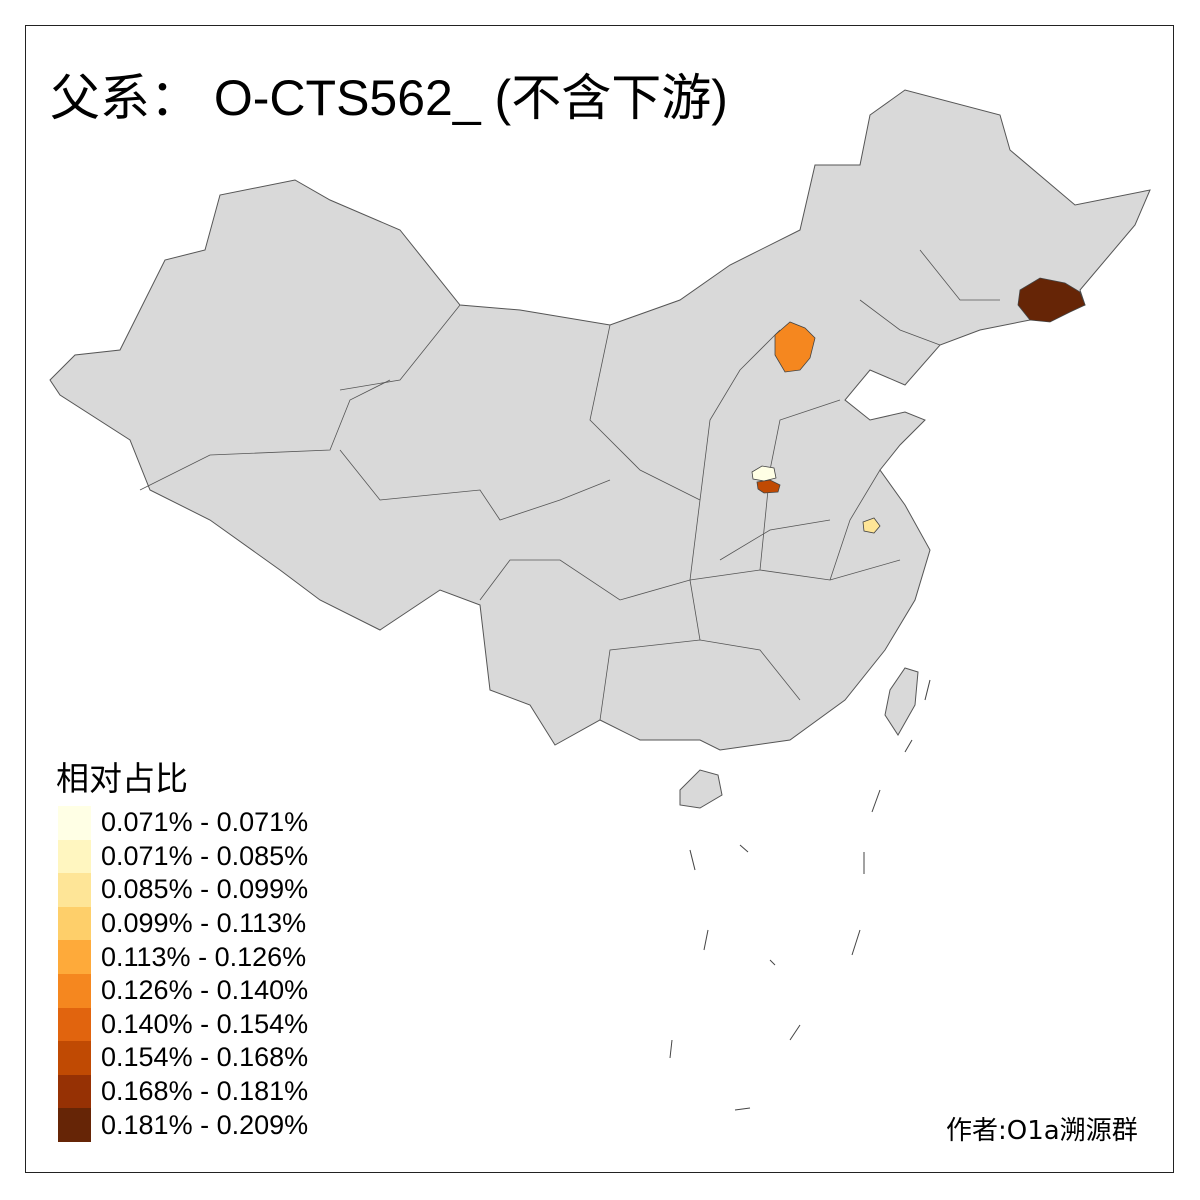 The height and width of the screenshot is (1200, 1200). Describe the element at coordinates (871, 525) in the screenshot. I see `region-anhui` at that location.